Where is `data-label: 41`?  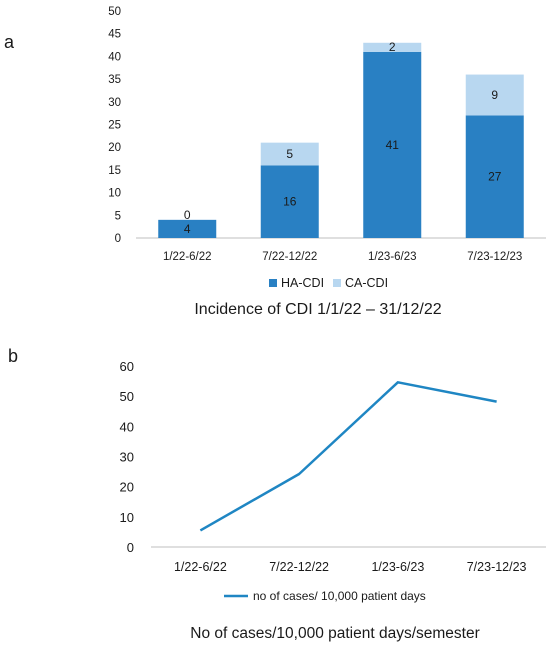
data-label: 41 is located at coordinates (393, 145).